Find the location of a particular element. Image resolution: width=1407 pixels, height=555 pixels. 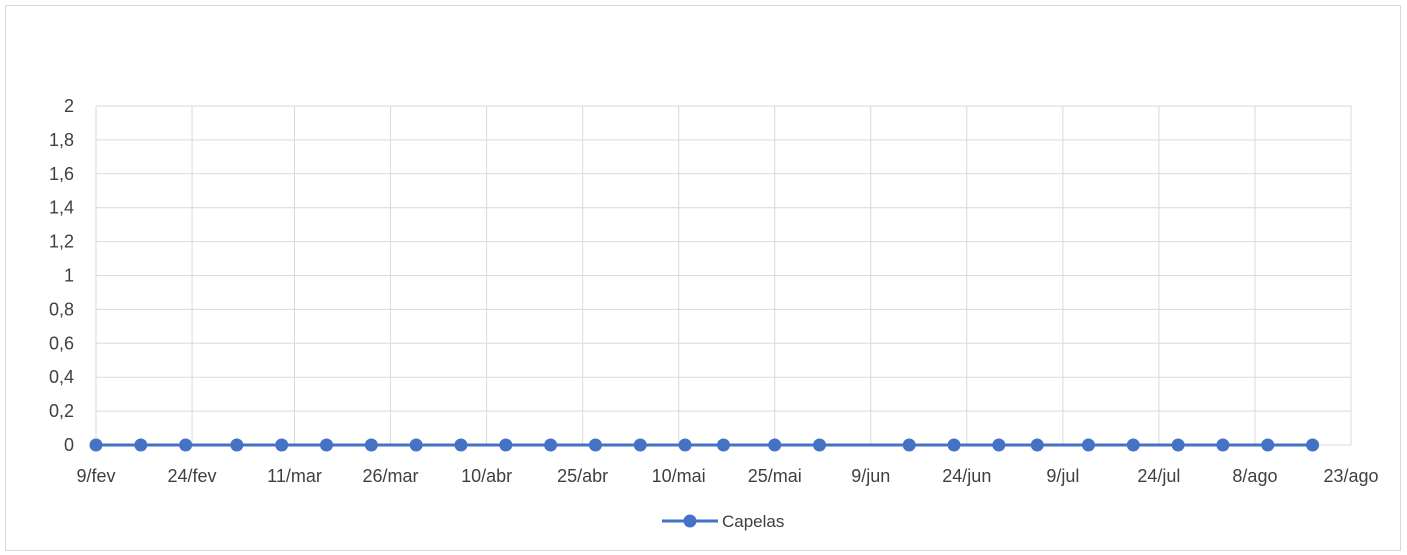

x-tick-label: 24/jul is located at coordinates (1158, 476).